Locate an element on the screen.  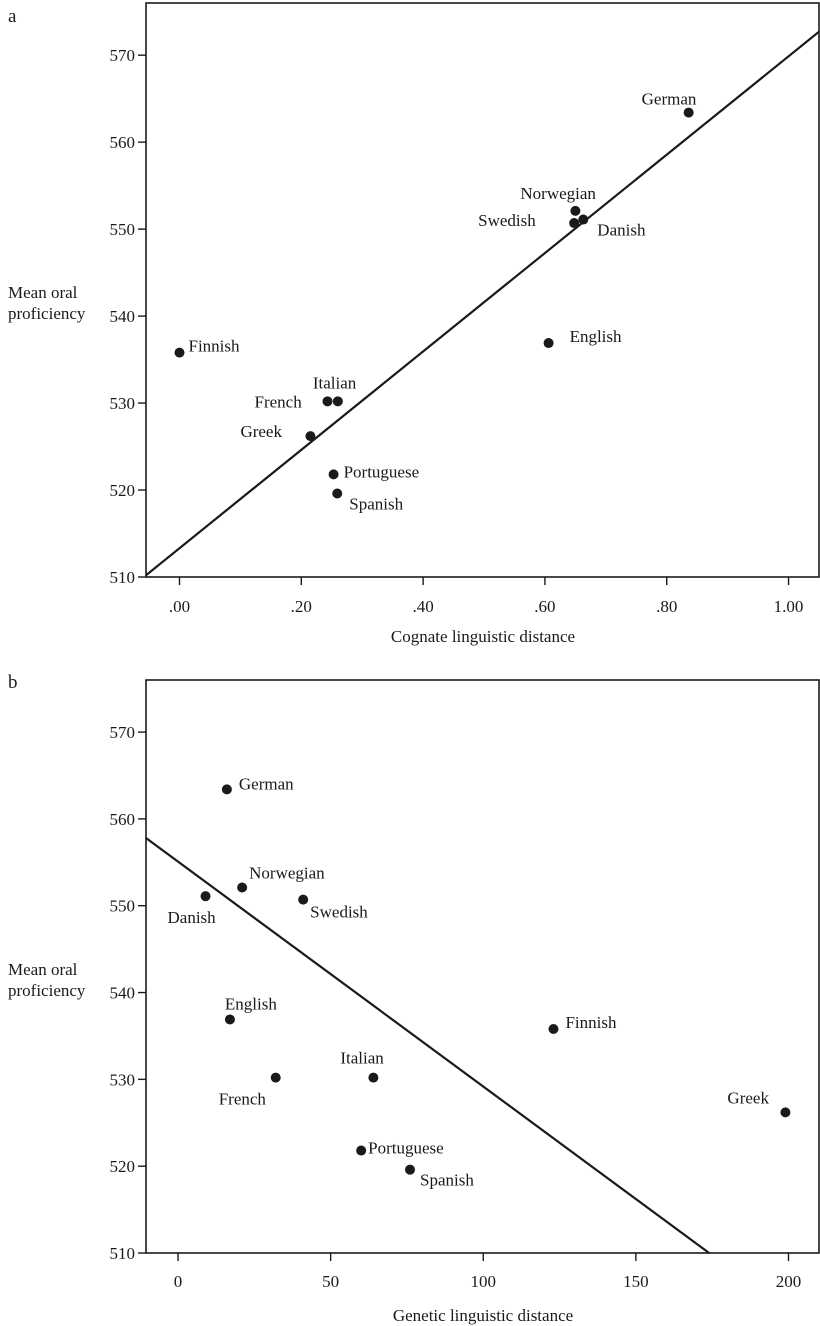
panel-letter: b is located at coordinates (13, 682).